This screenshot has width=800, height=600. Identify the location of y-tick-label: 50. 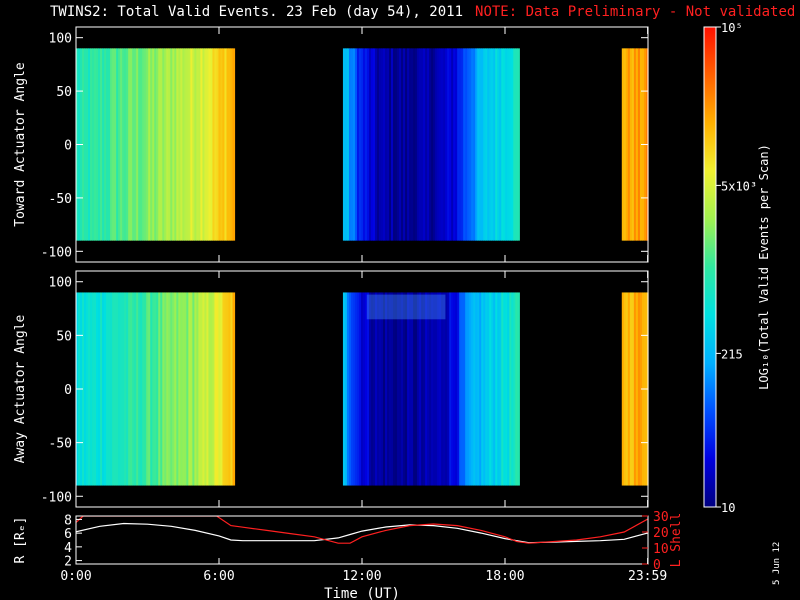
(64, 336).